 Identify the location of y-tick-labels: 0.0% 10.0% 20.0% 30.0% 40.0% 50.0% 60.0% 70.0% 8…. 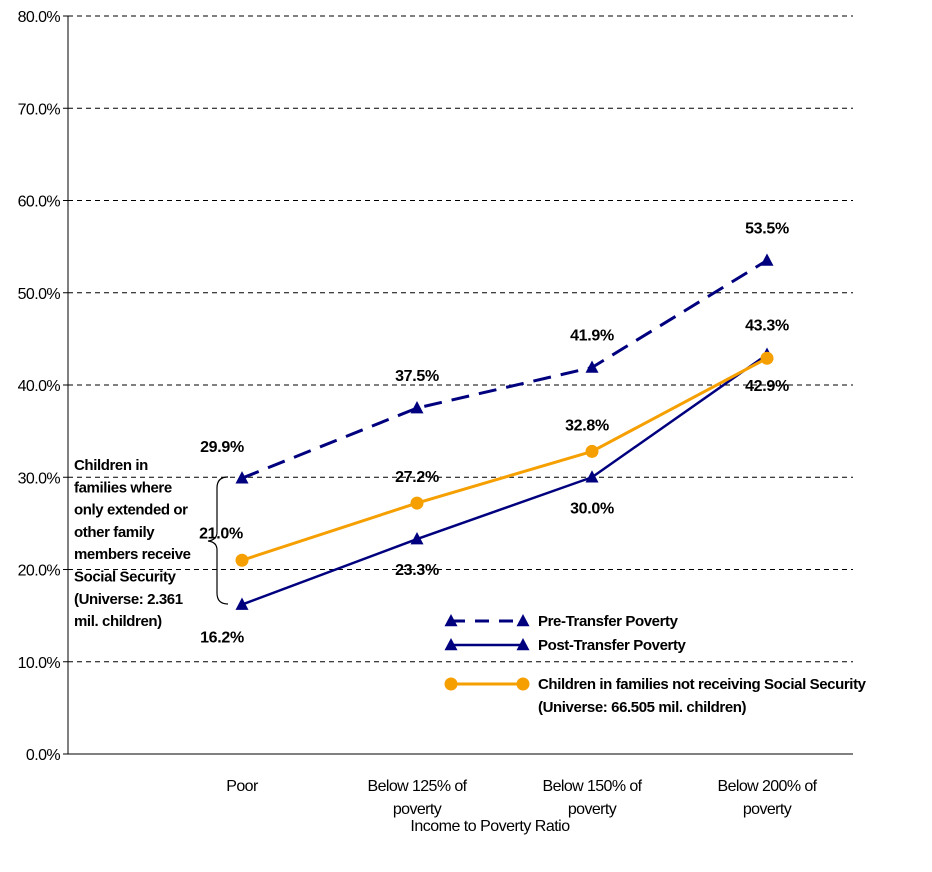
(39, 386).